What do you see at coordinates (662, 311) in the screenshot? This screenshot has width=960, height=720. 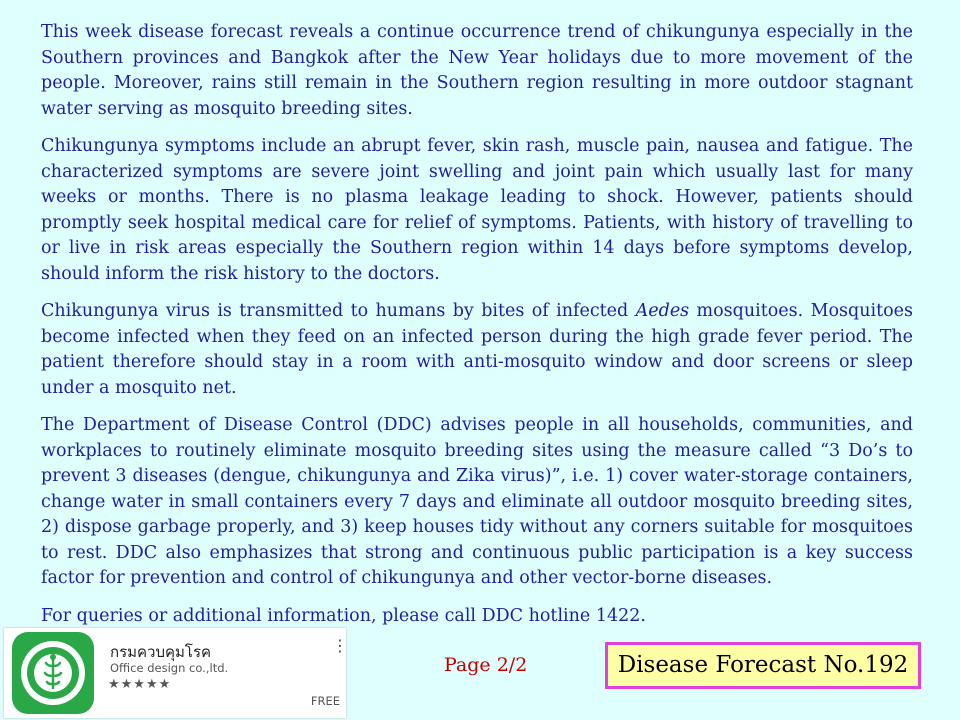 I see `aedes-italic: Aedes` at bounding box center [662, 311].